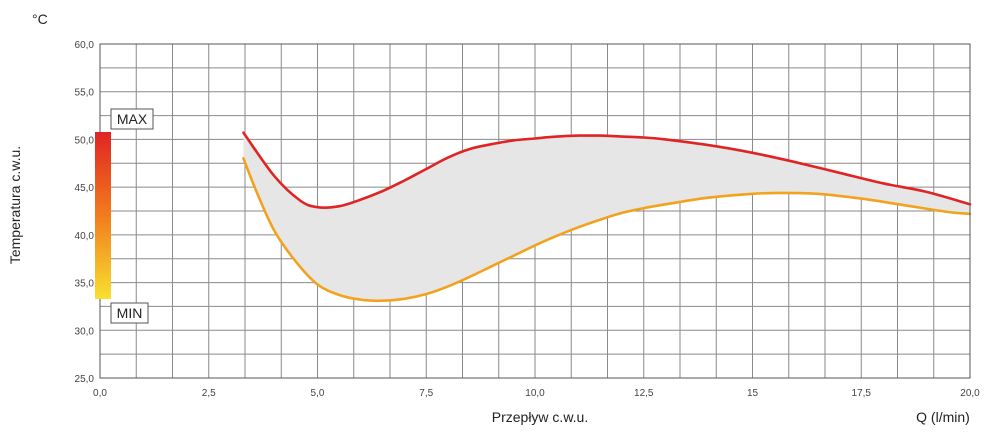 The height and width of the screenshot is (435, 990). I want to click on y-tick-label: 35,0, so click(85, 284).